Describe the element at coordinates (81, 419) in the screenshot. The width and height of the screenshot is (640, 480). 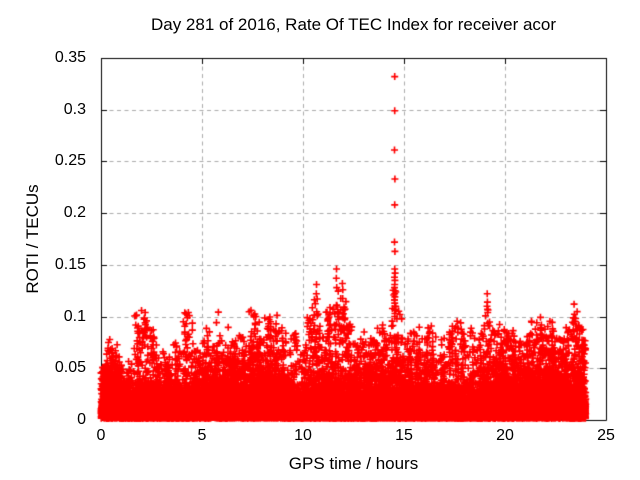
I see `y-tick-label: 0` at that location.